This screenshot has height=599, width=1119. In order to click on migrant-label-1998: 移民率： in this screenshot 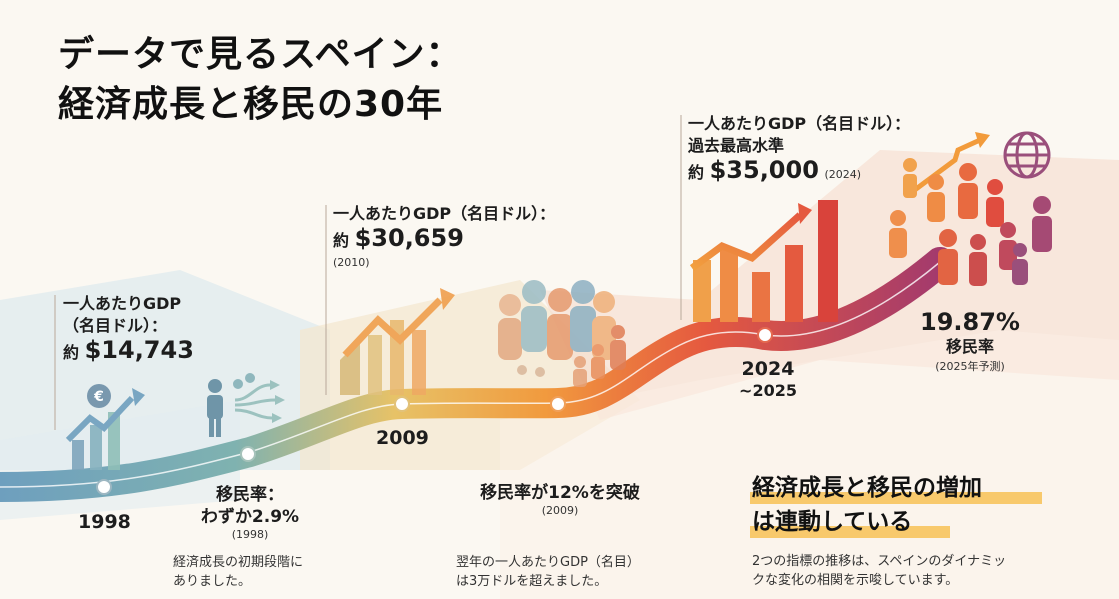, I will do `click(250, 495)`.